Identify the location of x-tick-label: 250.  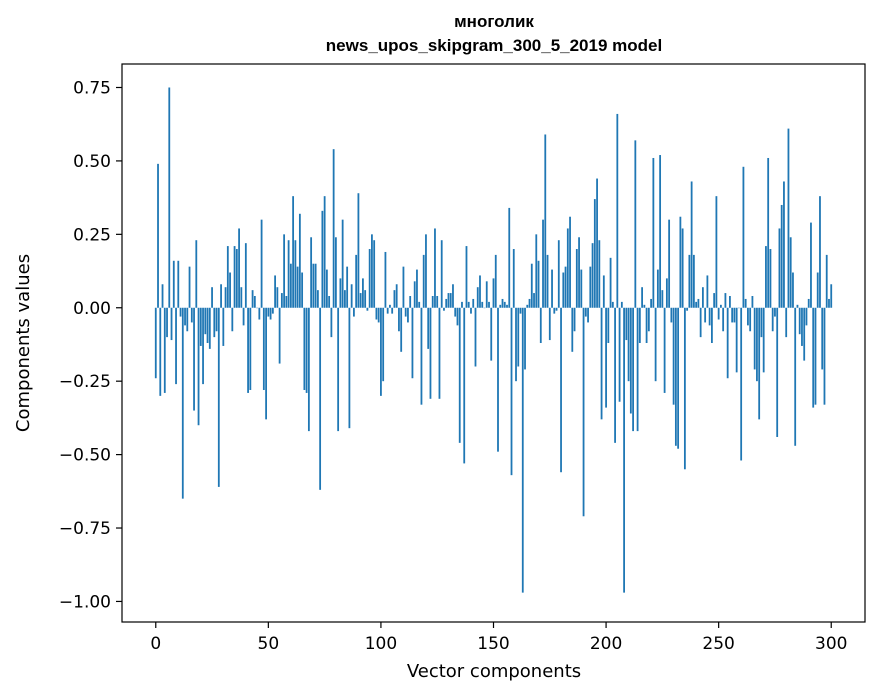
(718, 644).